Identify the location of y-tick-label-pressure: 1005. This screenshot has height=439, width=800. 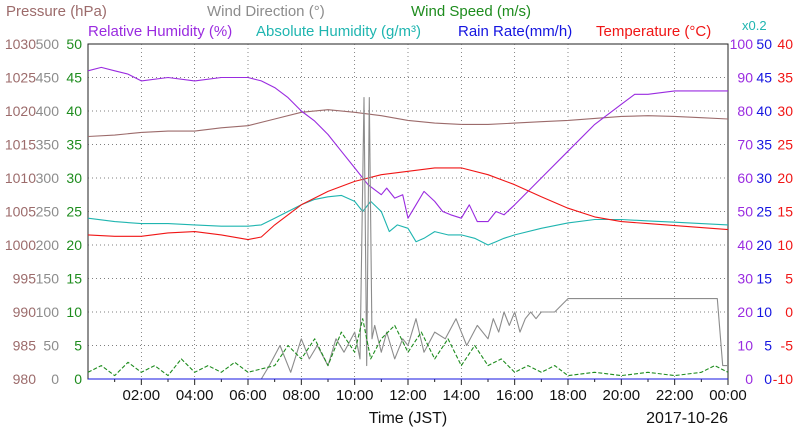
(20, 212).